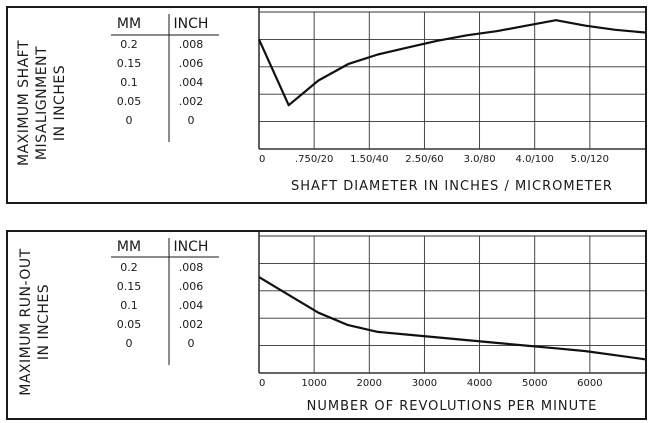  What do you see at coordinates (452, 406) in the screenshot?
I see `x-axis-label: NUMBER OF REVOLUTIONS PER MINUTE` at bounding box center [452, 406].